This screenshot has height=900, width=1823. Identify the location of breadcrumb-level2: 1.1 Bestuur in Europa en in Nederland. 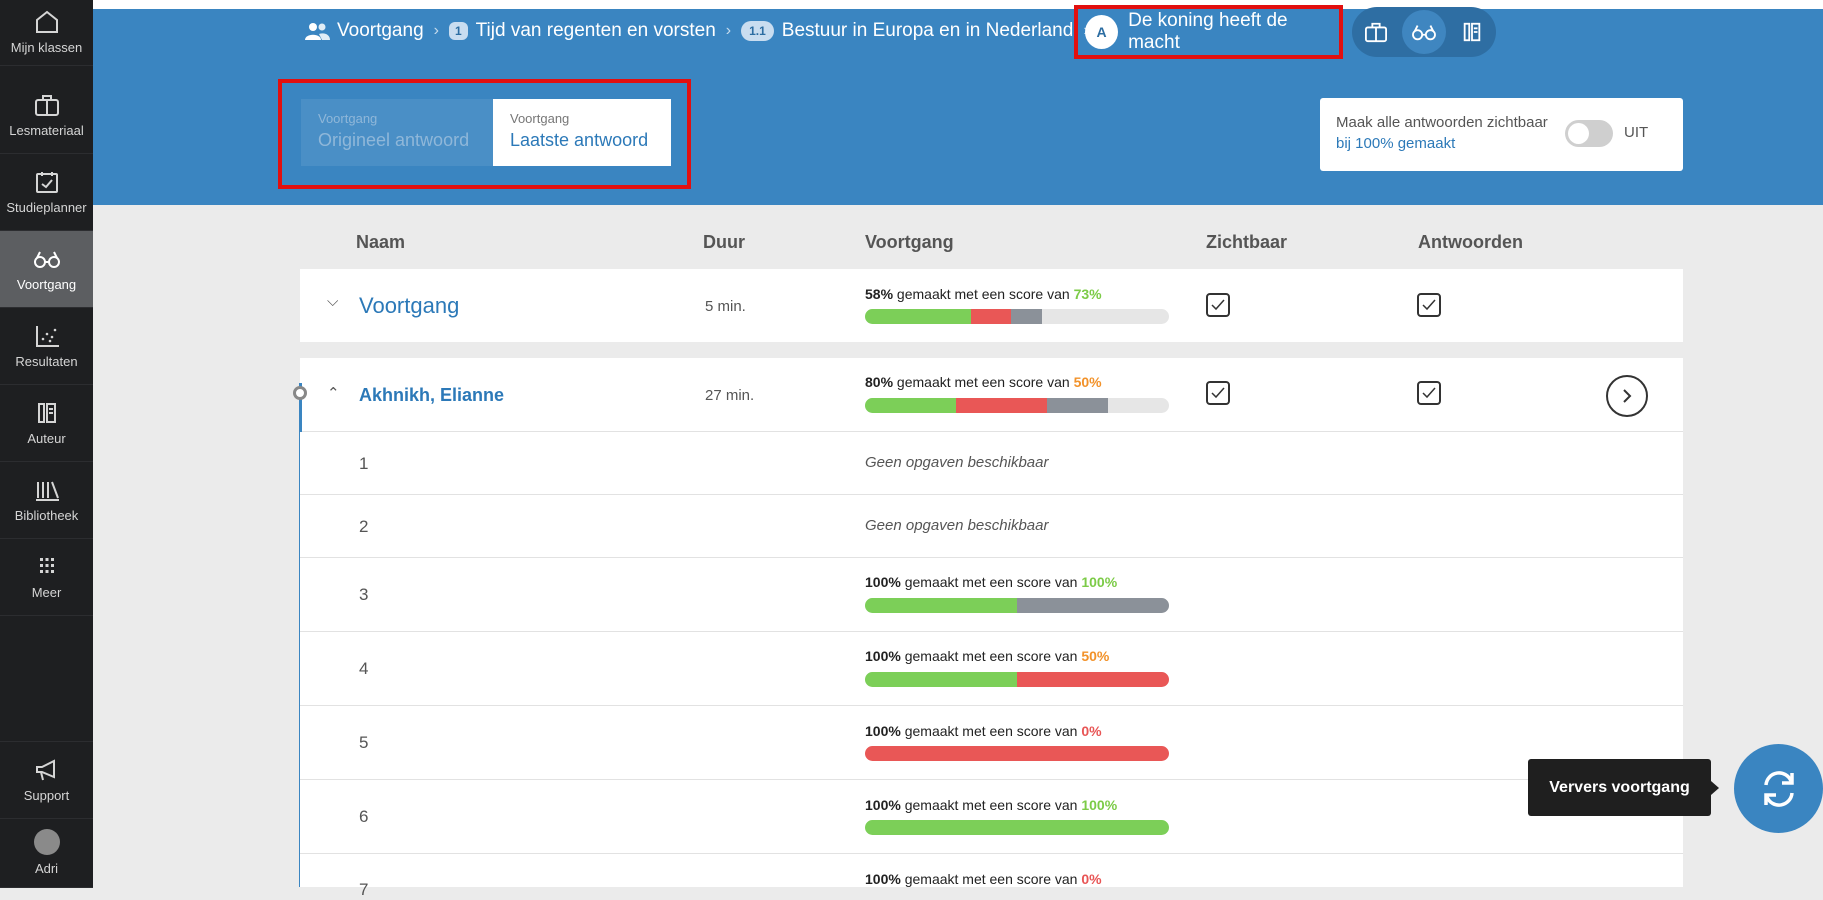
(907, 31).